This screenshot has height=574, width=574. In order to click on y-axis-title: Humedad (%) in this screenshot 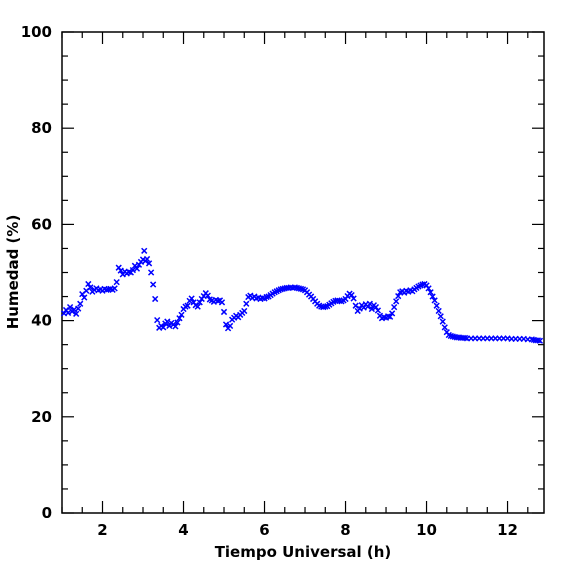, I will do `click(13, 272)`.